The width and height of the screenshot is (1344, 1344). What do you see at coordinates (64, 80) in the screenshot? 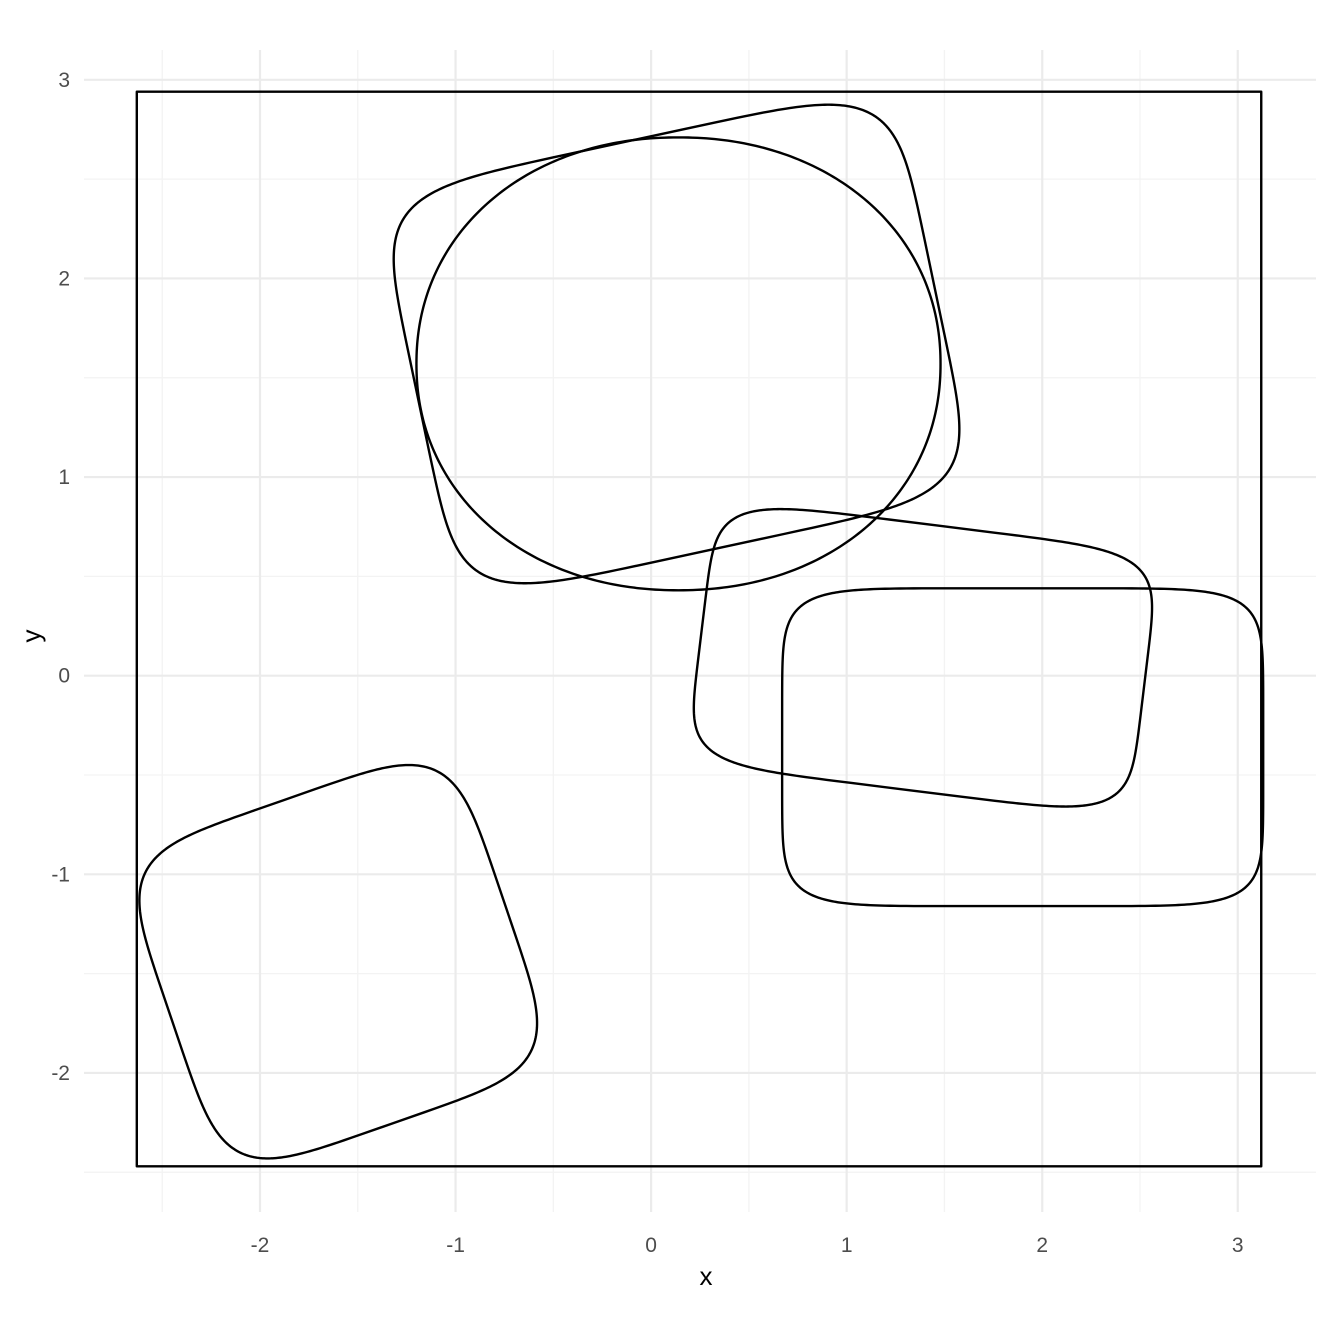
I see `y-tick-label: 3` at bounding box center [64, 80].